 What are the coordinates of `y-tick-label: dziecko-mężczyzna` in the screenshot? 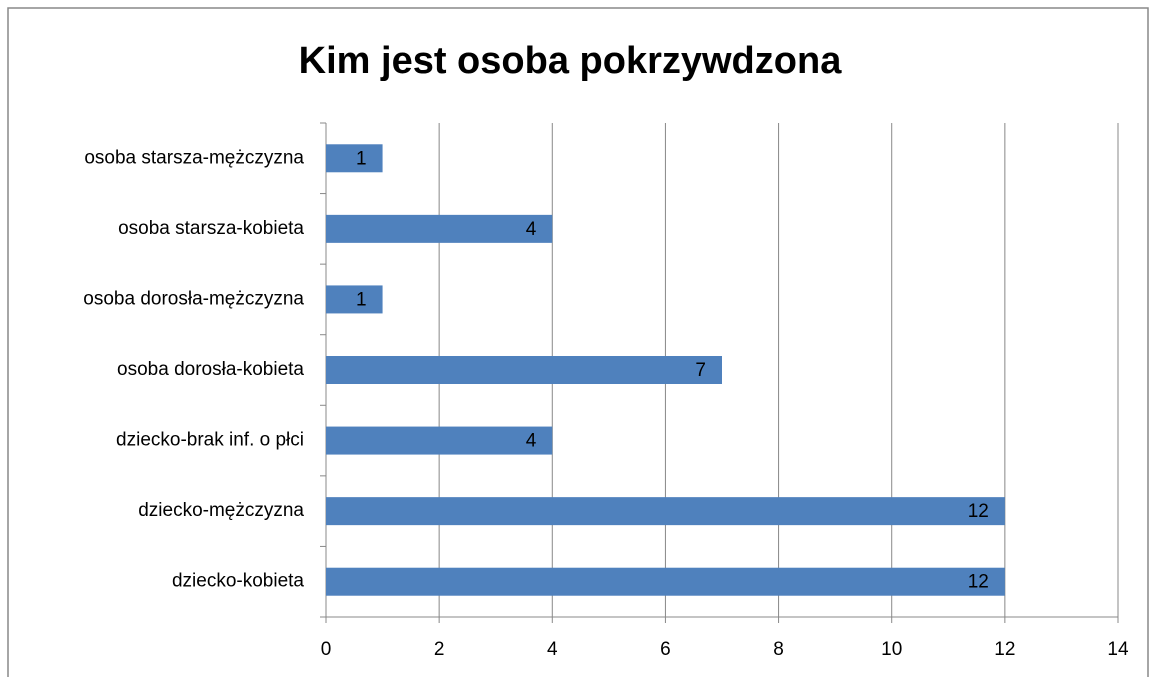 It's located at (221, 510).